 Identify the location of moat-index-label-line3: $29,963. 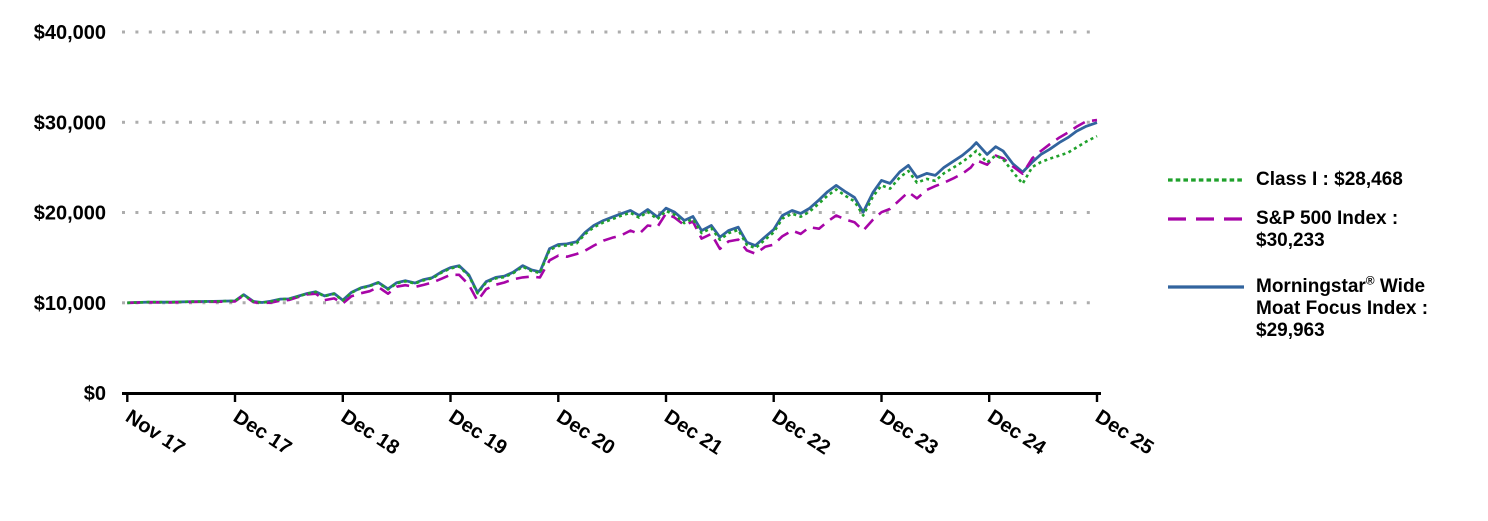
(1290, 330).